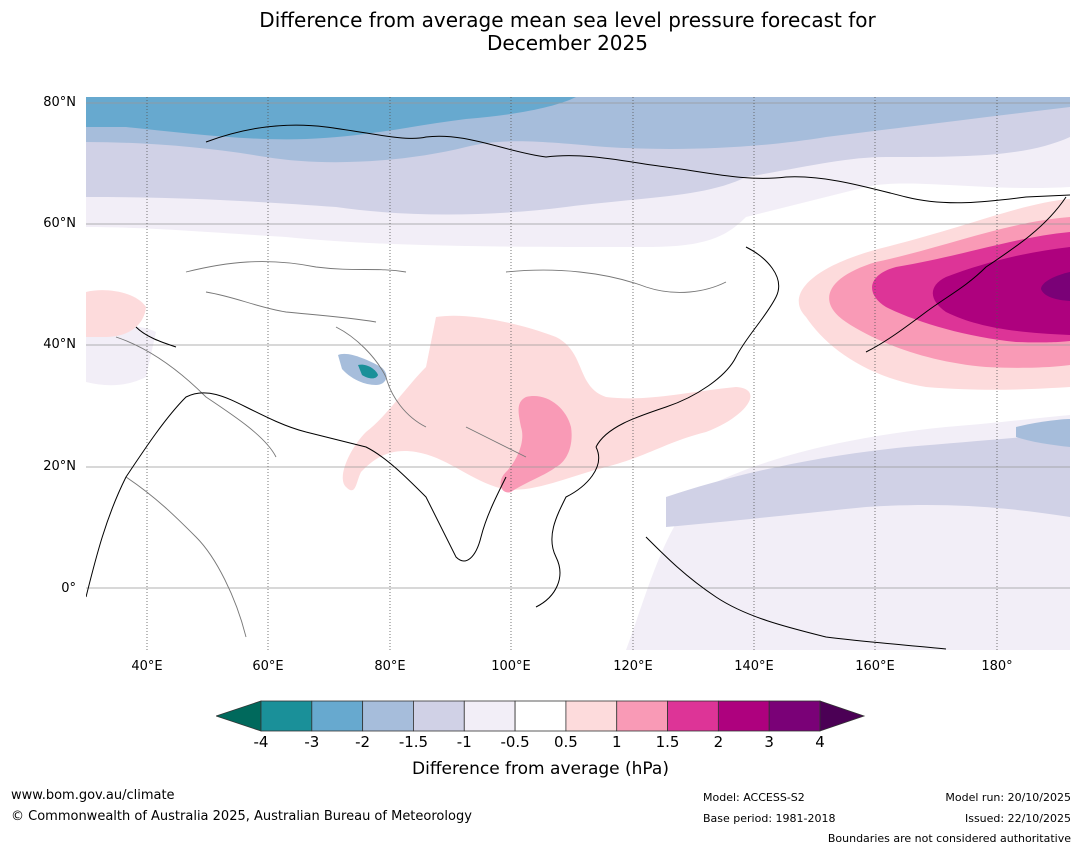 The height and width of the screenshot is (850, 1081). Describe the element at coordinates (363, 742) in the screenshot. I see `colorbar-tick-label: -2` at that location.